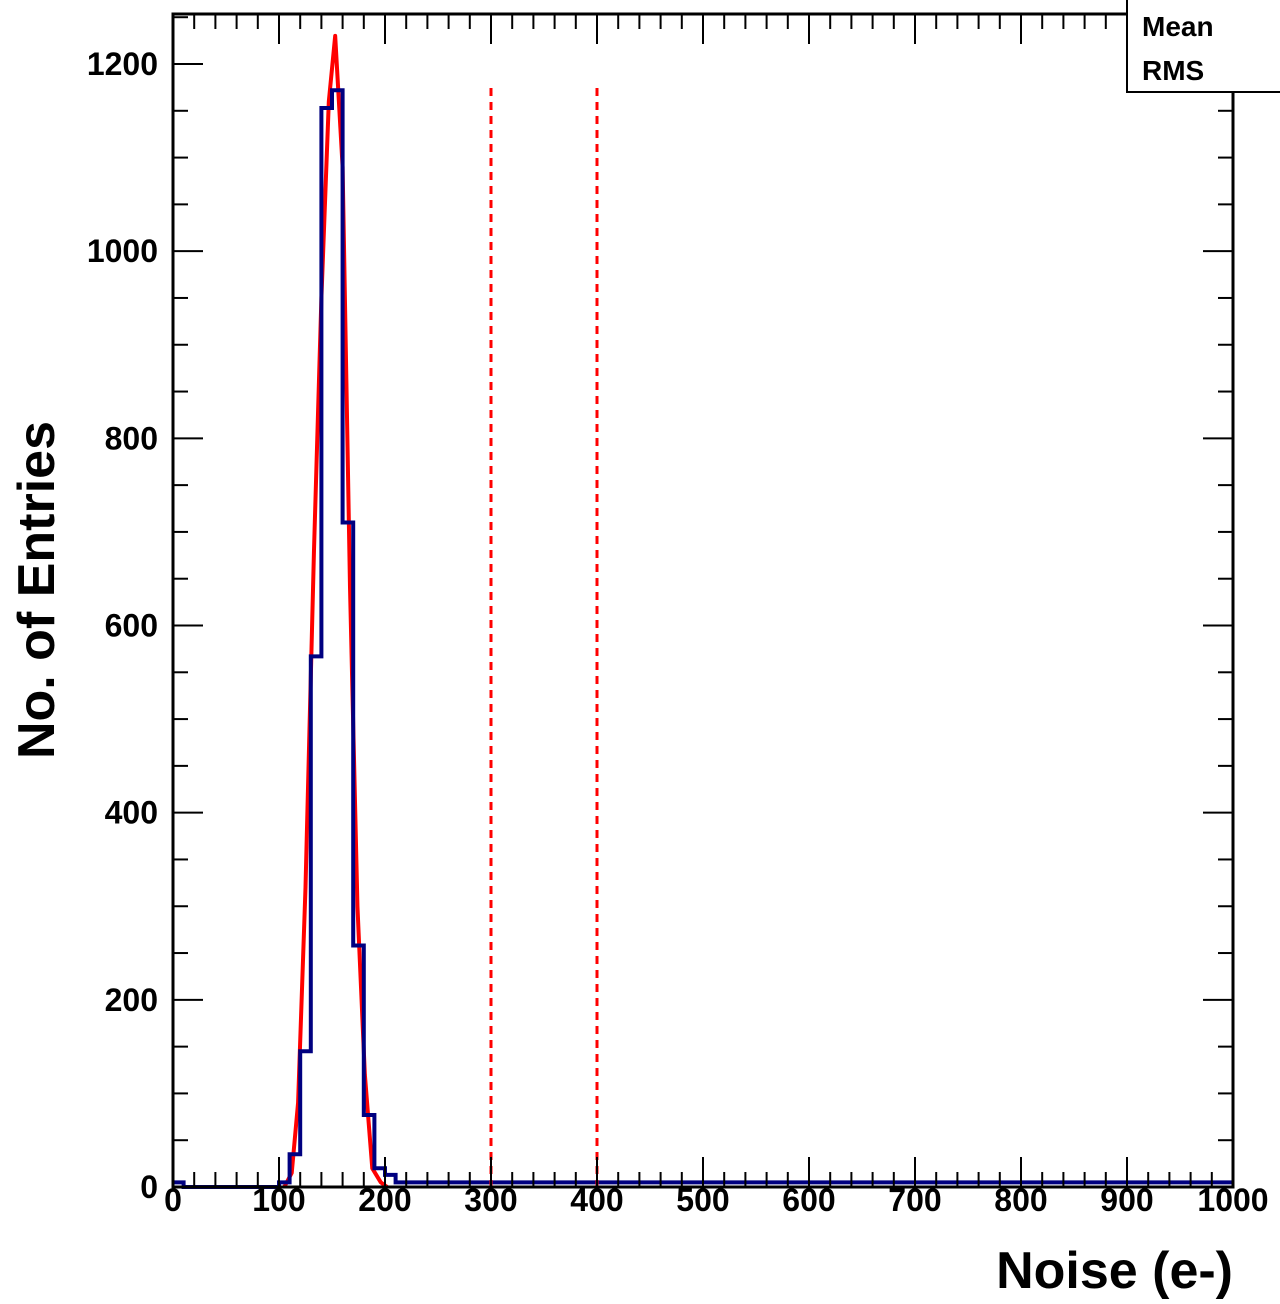 This screenshot has width=1280, height=1304. Describe the element at coordinates (596, 1200) in the screenshot. I see `x-tick-label: 400` at that location.